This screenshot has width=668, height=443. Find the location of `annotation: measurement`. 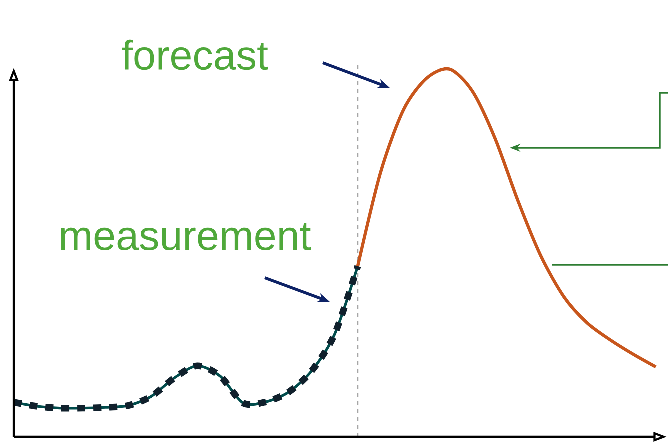

annotation: measurement is located at coordinates (186, 237).